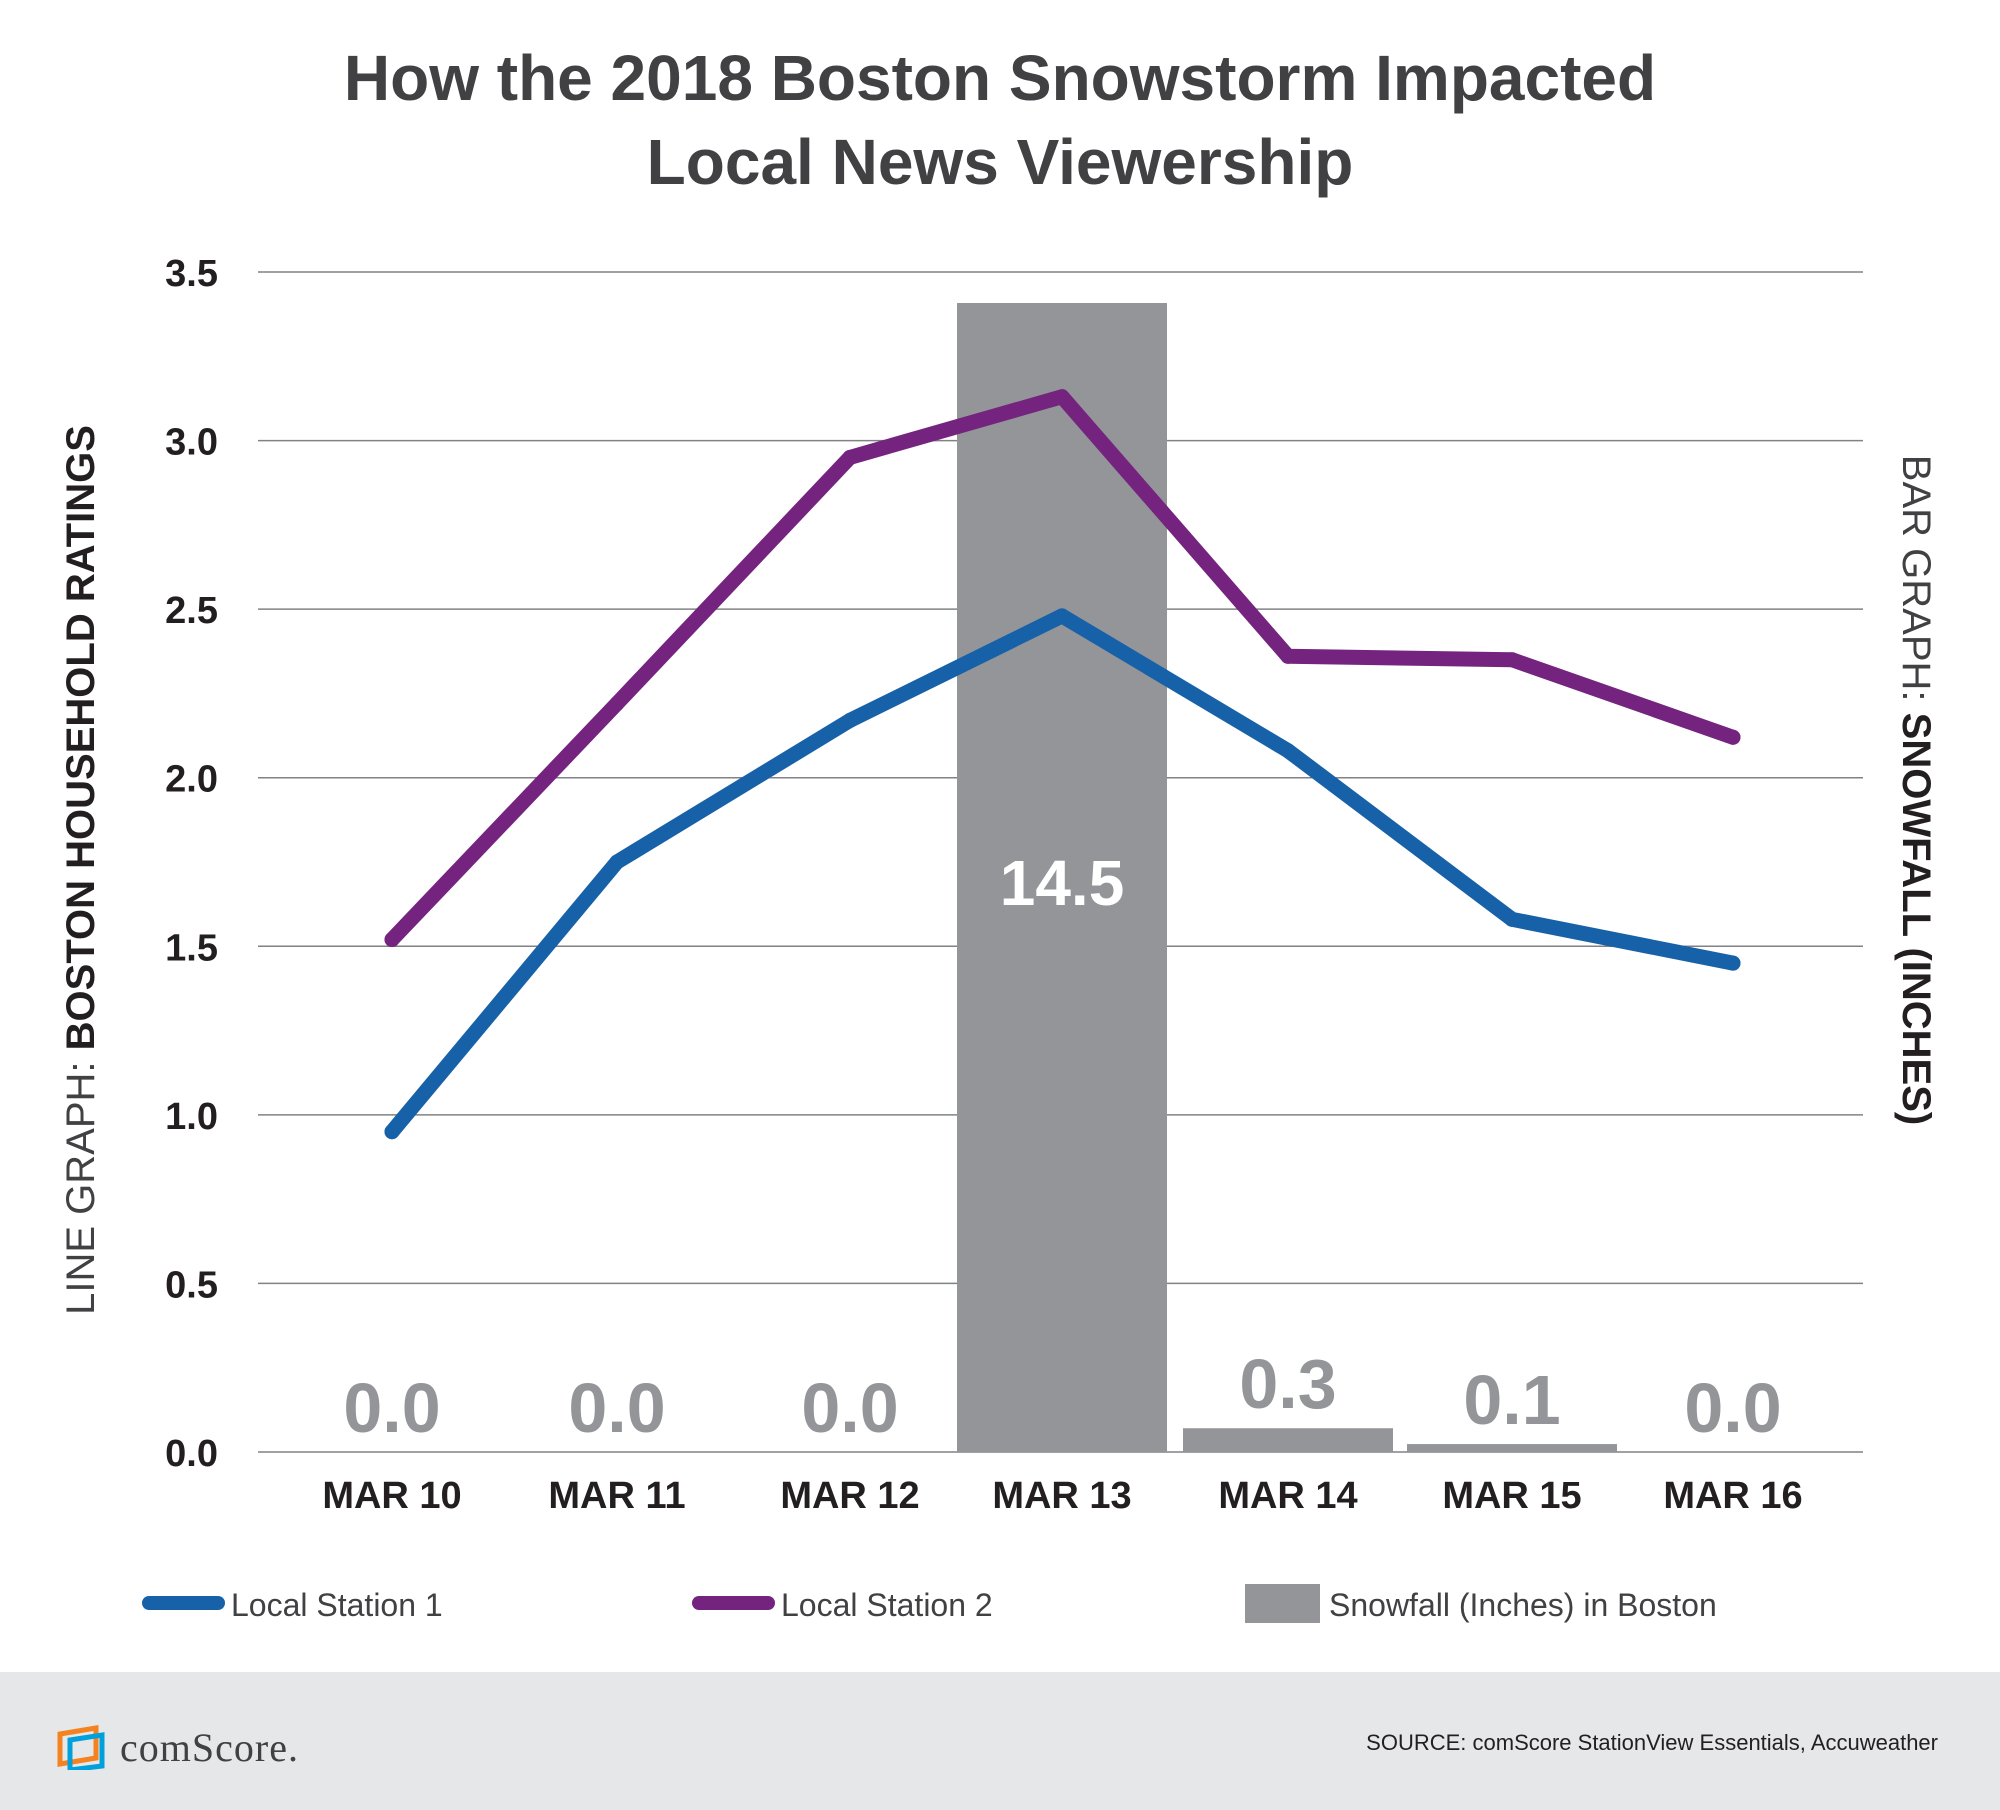 The height and width of the screenshot is (1810, 2000). Describe the element at coordinates (1062, 883) in the screenshot. I see `bar-value-label: 14.5` at that location.